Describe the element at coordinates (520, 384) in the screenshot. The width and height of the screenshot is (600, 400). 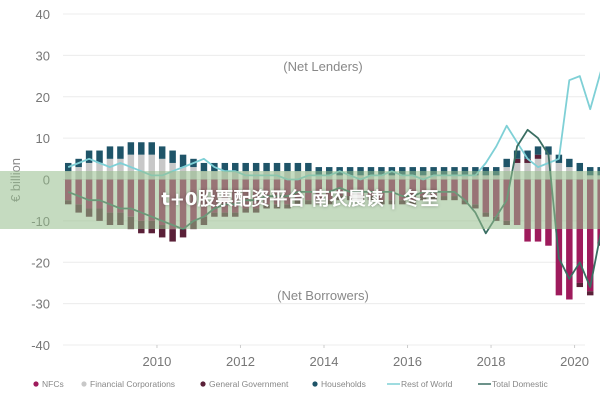
I see `legend-label-total-domestic: Total Domestic` at that location.